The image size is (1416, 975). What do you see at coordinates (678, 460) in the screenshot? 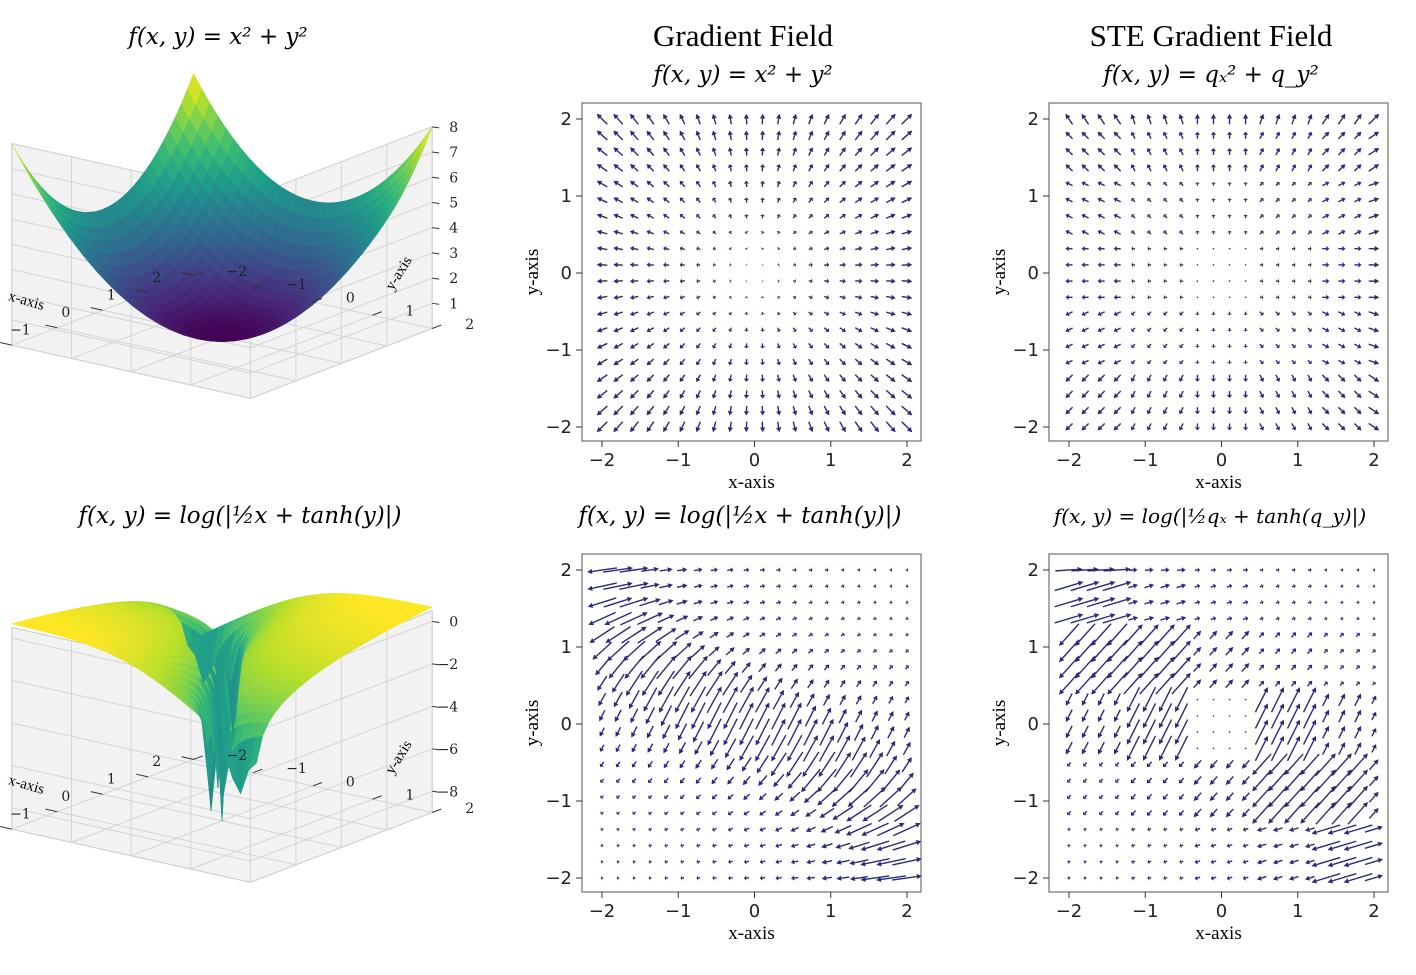
I see `x-tick-label: −1` at bounding box center [678, 460].